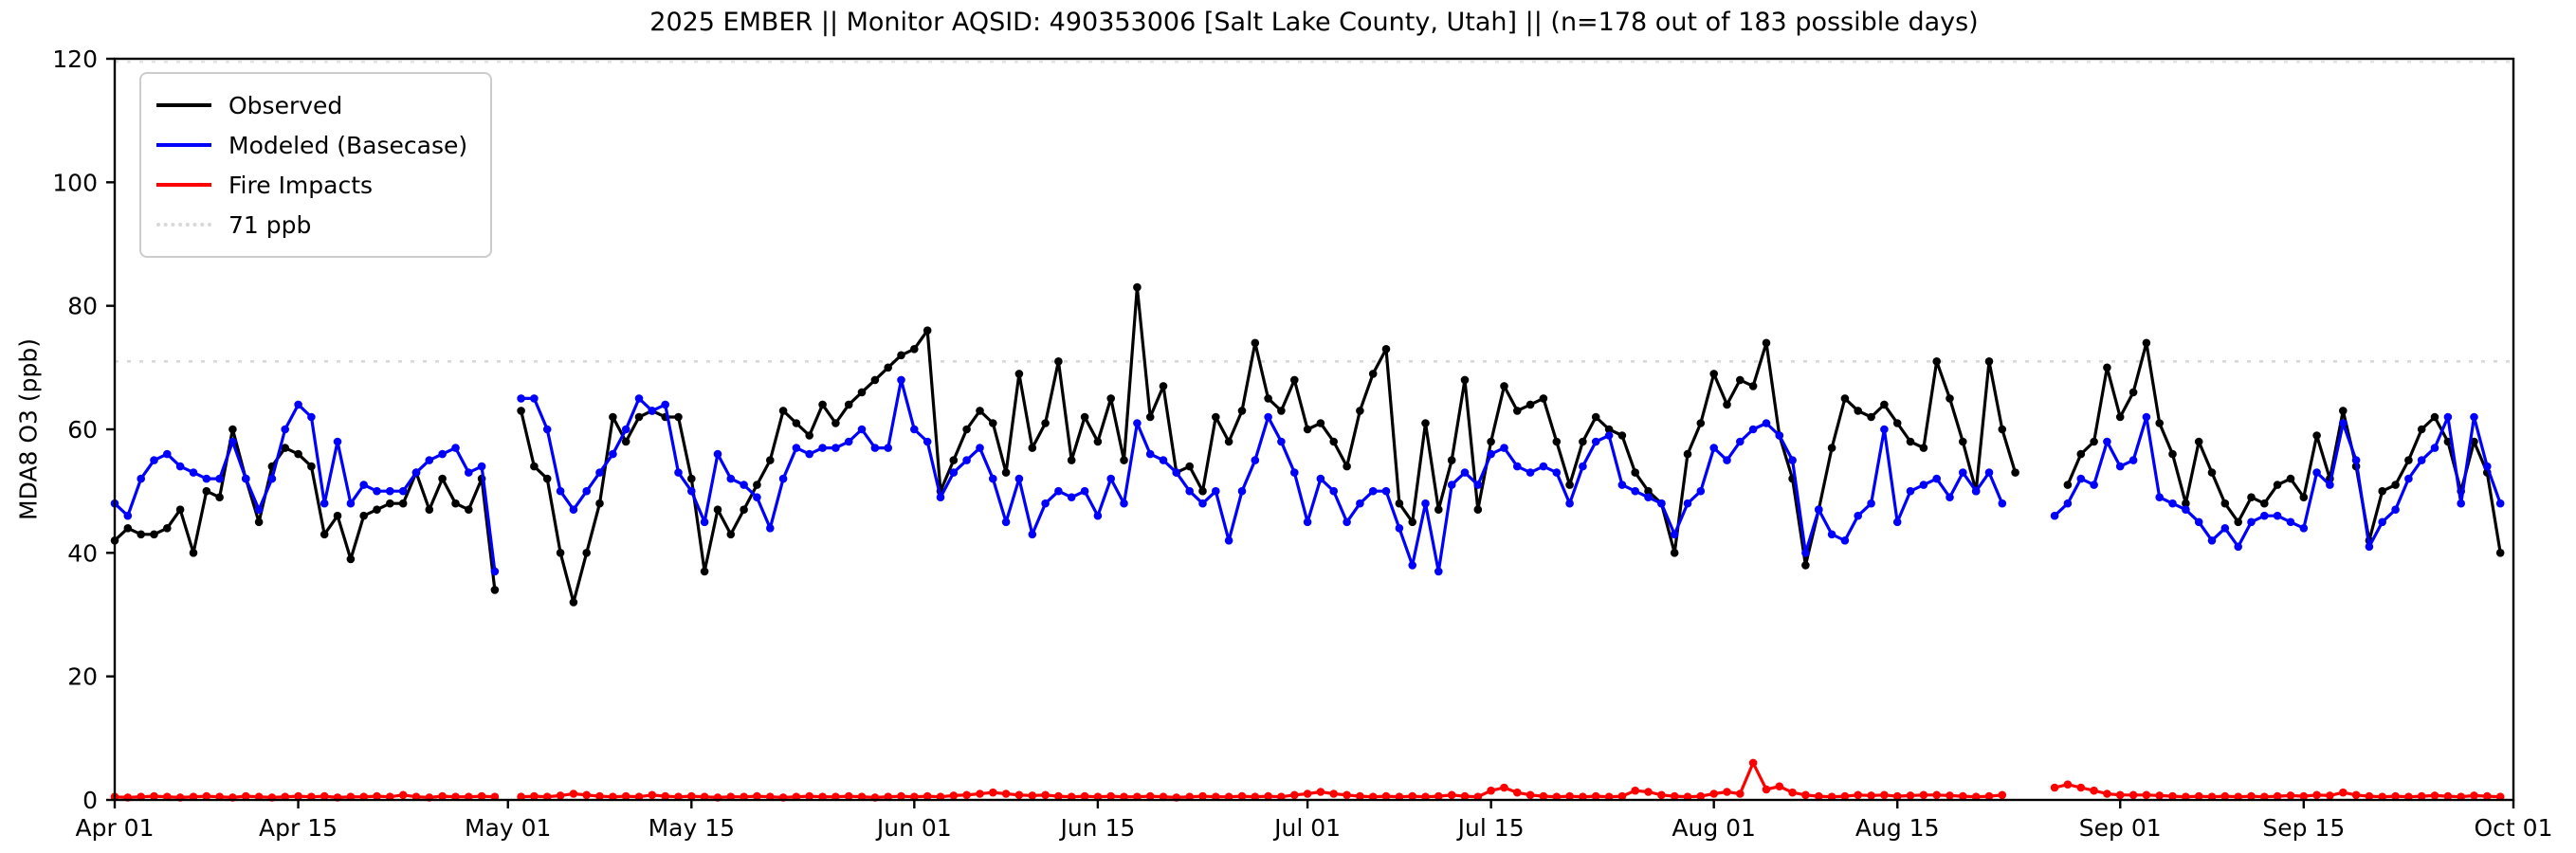  I want to click on legend-label: 71 ppb, so click(270, 224).